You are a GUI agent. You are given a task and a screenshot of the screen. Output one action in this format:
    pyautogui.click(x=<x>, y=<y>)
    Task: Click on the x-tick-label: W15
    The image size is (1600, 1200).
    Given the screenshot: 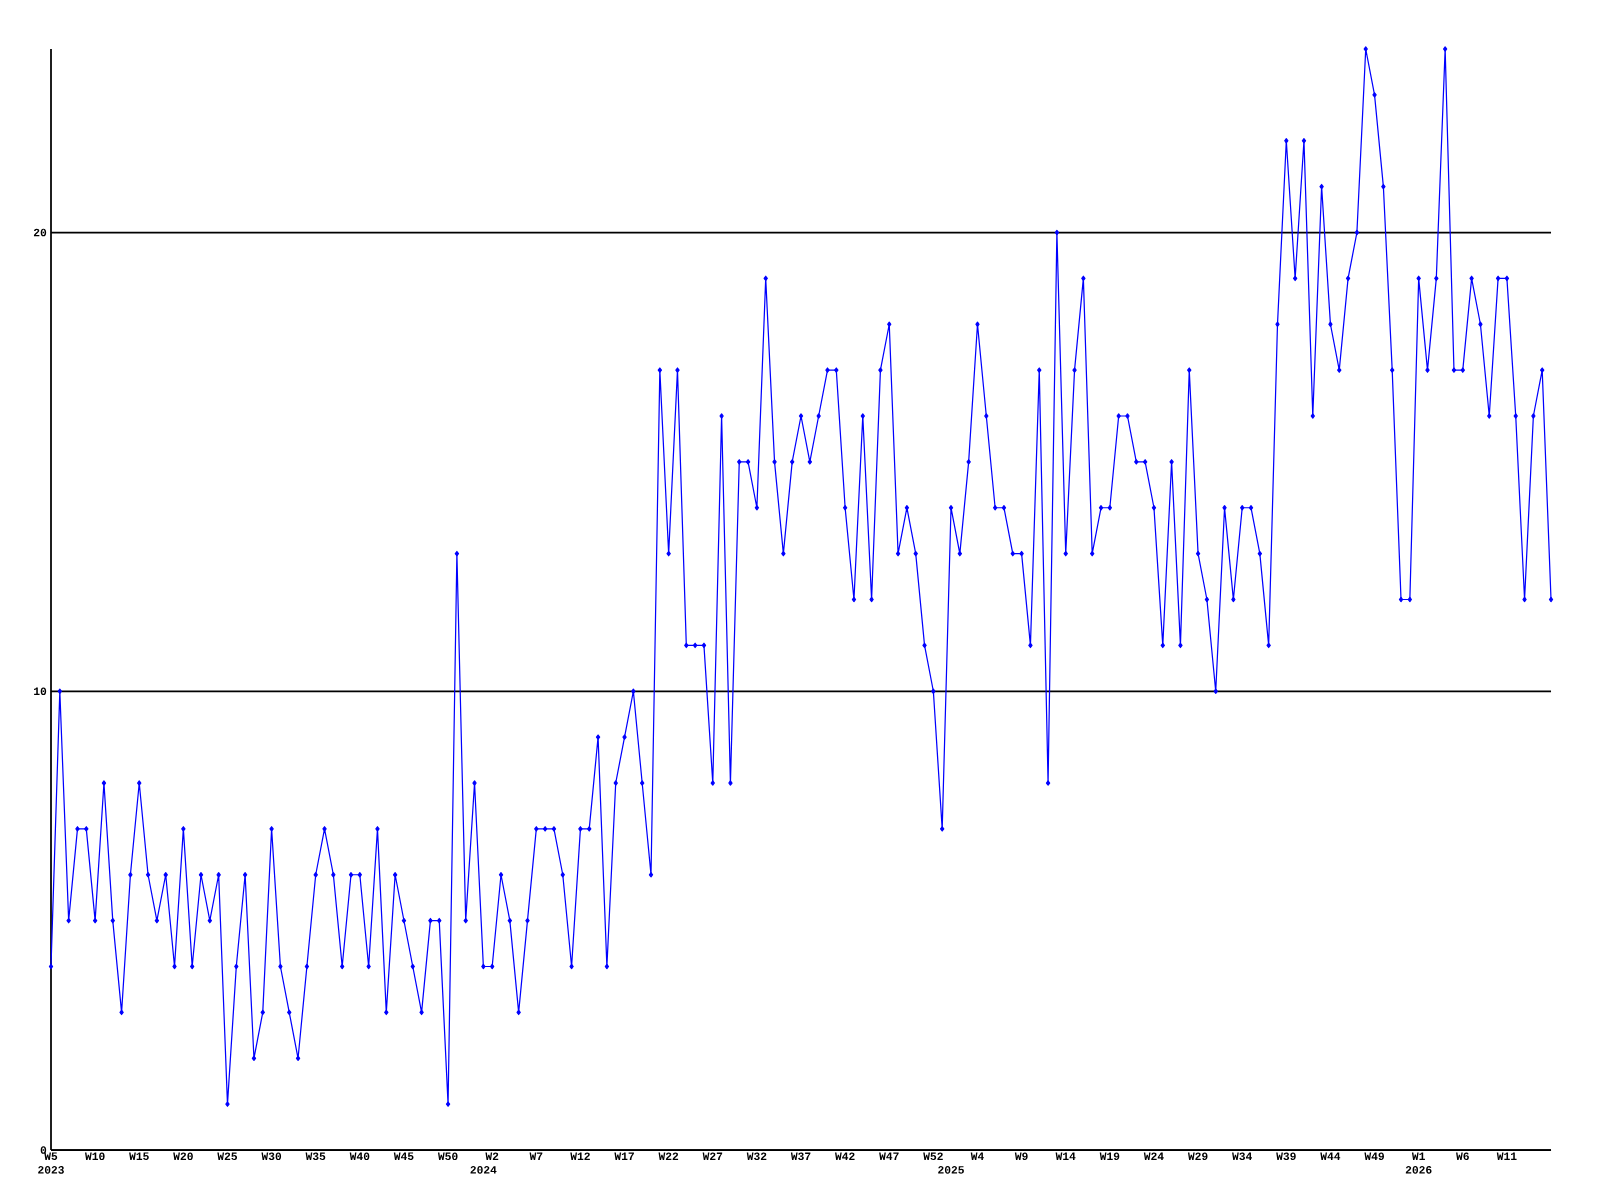 What is the action you would take?
    pyautogui.click(x=139, y=1156)
    